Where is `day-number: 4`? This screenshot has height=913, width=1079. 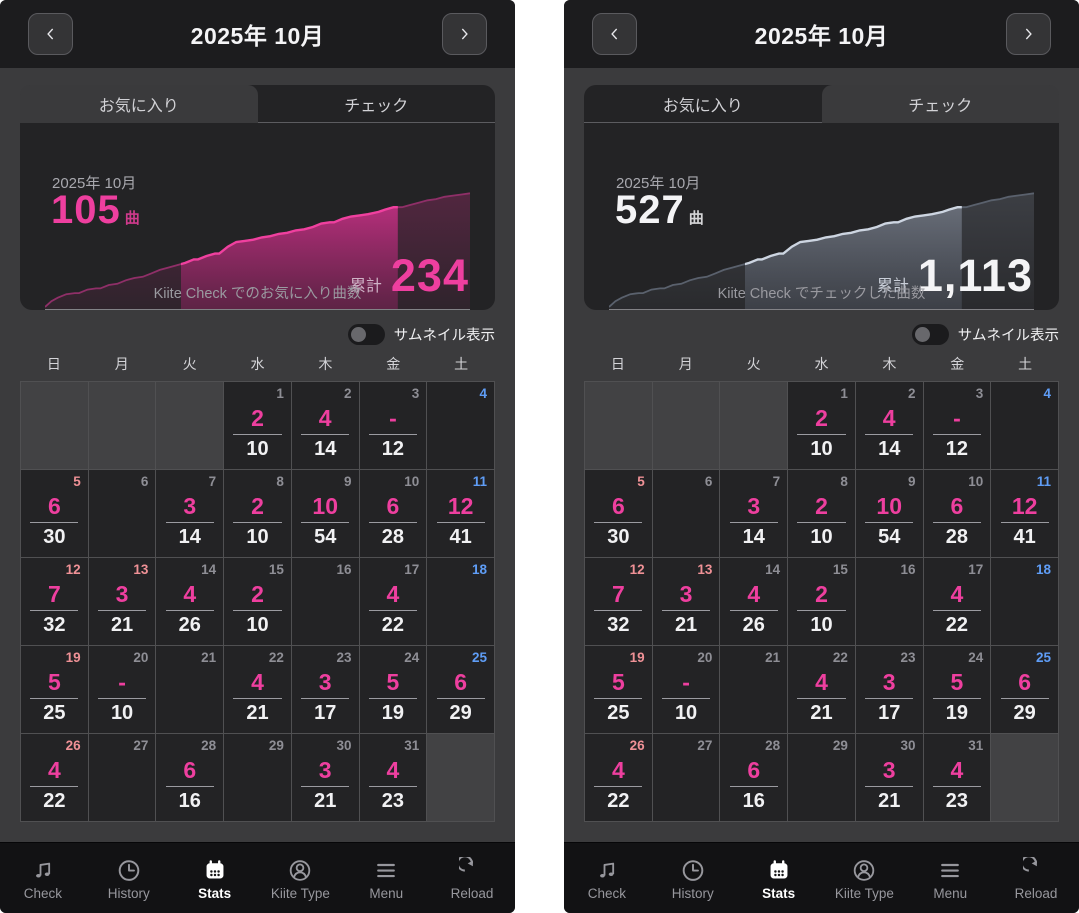
day-number: 4 is located at coordinates (1047, 393).